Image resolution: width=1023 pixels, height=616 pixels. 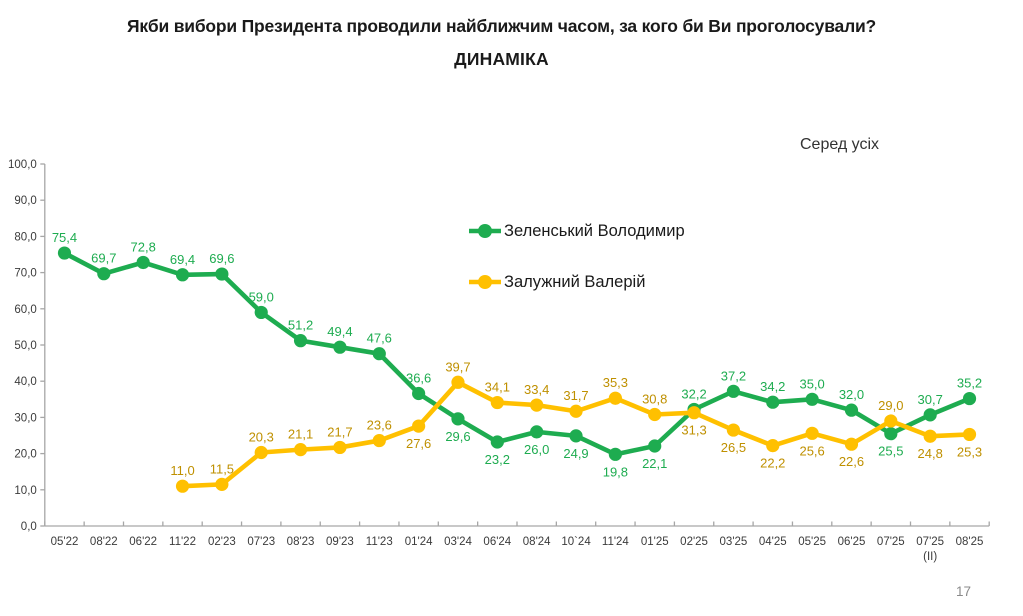 I want to click on page-number: 17, so click(x=963, y=591).